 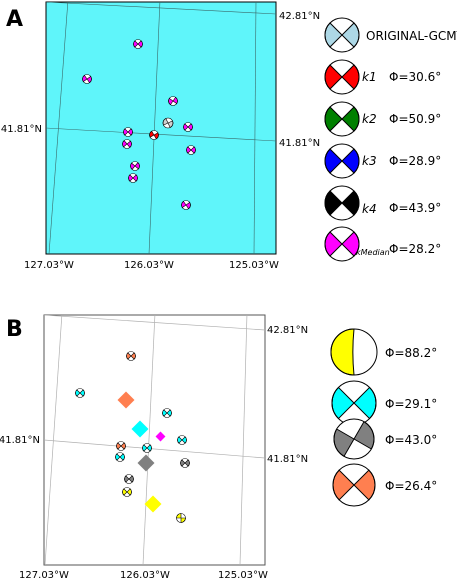 What do you see at coordinates (21, 129) in the screenshot?
I see `panel-a-lat-mid-left-label: 41.81°N` at bounding box center [21, 129].